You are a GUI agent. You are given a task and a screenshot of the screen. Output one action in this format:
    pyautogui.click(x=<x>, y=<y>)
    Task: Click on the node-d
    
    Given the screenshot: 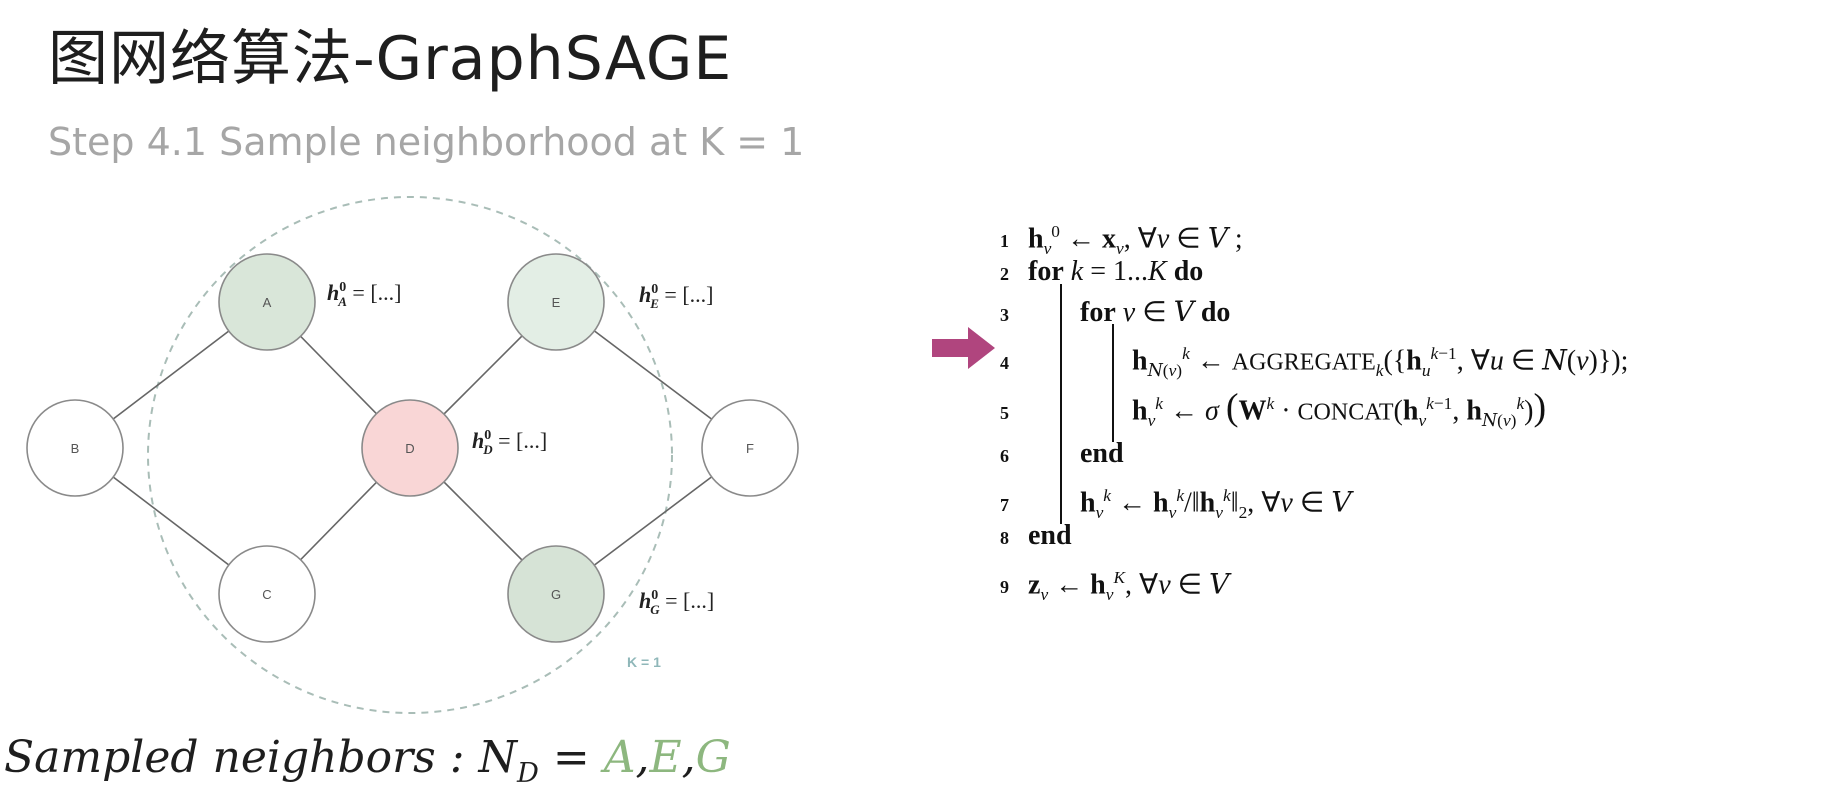 What is the action you would take?
    pyautogui.click(x=410, y=448)
    